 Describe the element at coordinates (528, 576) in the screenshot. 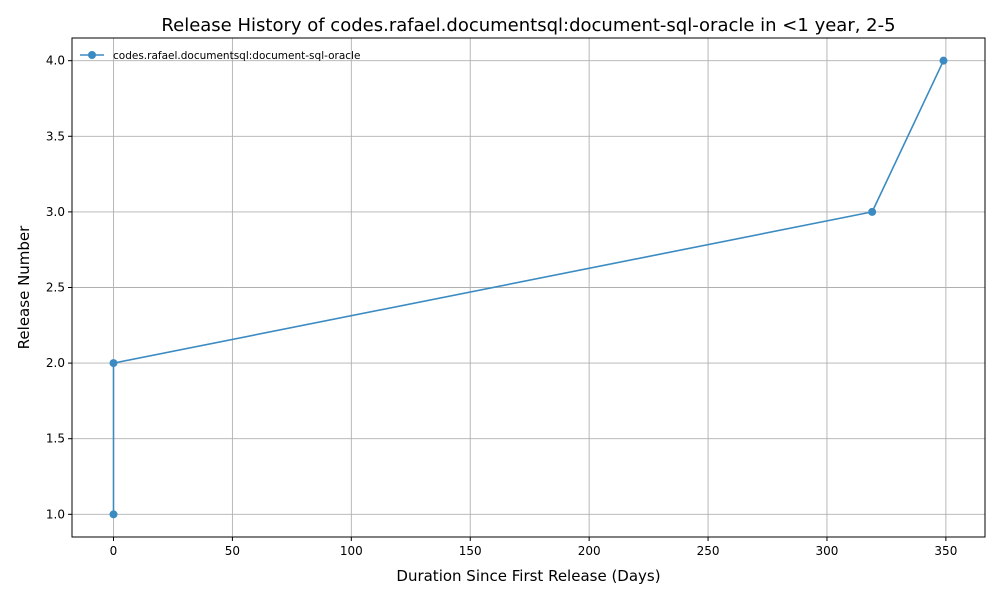

I see `x-axis-label: Duration Since First Release (Days)` at that location.